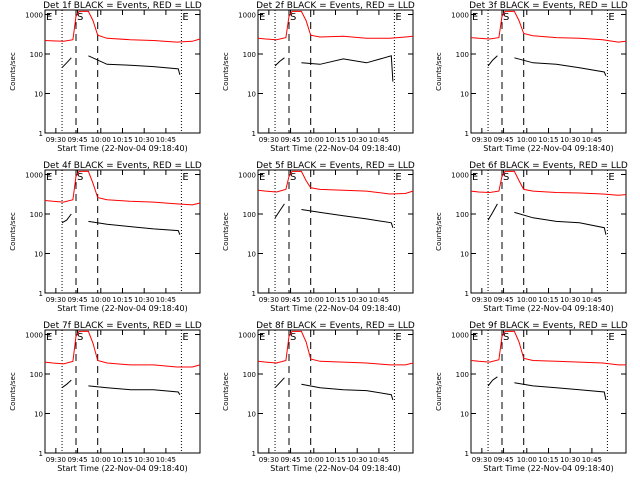  What do you see at coordinates (335, 166) in the screenshot?
I see `chart-title: Det 5f BLACK = Events, RED = LLD` at bounding box center [335, 166].